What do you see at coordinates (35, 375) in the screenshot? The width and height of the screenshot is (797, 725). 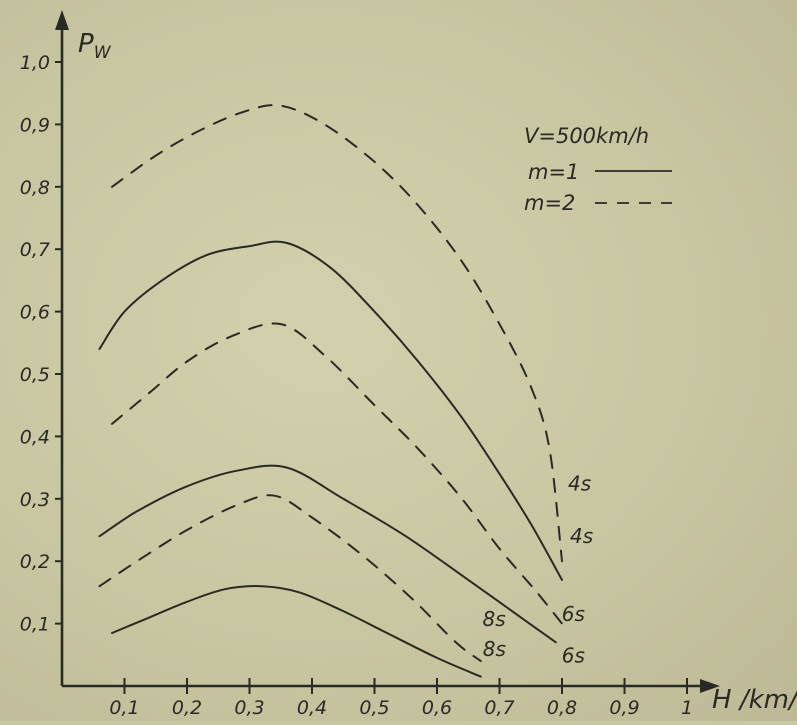 I see `y-tick-label: 0,5` at bounding box center [35, 375].